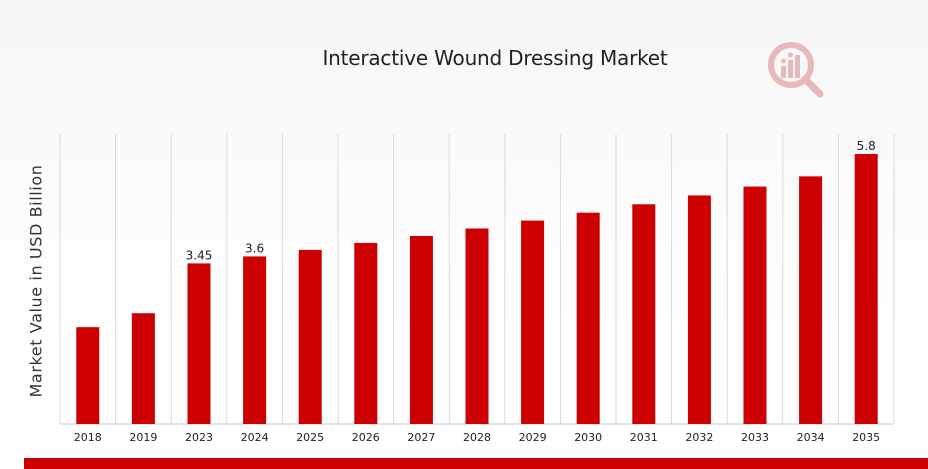  What do you see at coordinates (477, 326) in the screenshot?
I see `bar-2028` at bounding box center [477, 326].